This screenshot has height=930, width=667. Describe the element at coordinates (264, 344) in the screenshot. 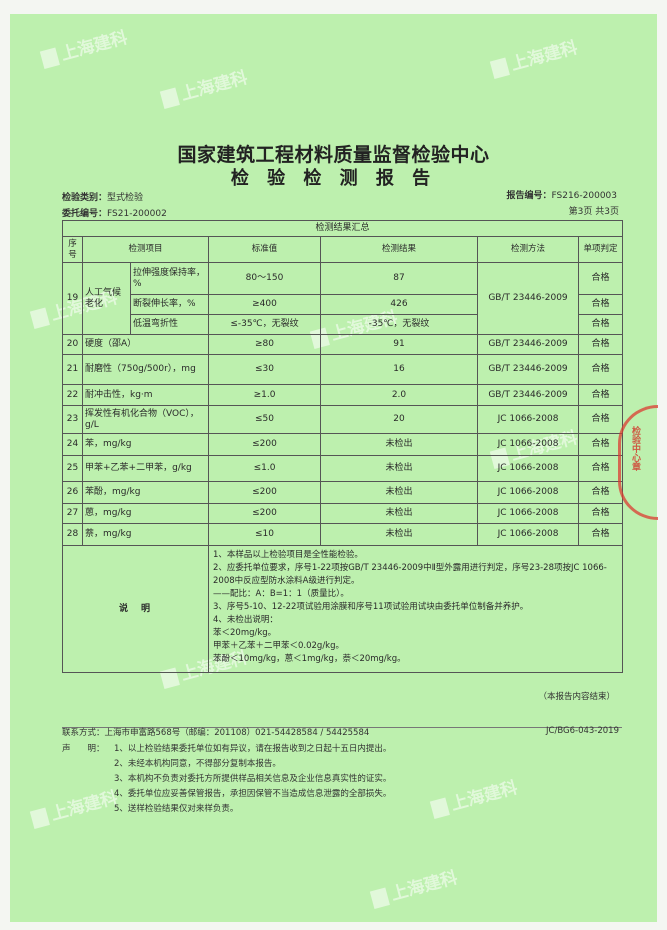

I see `cell-std: ≥80` at that location.